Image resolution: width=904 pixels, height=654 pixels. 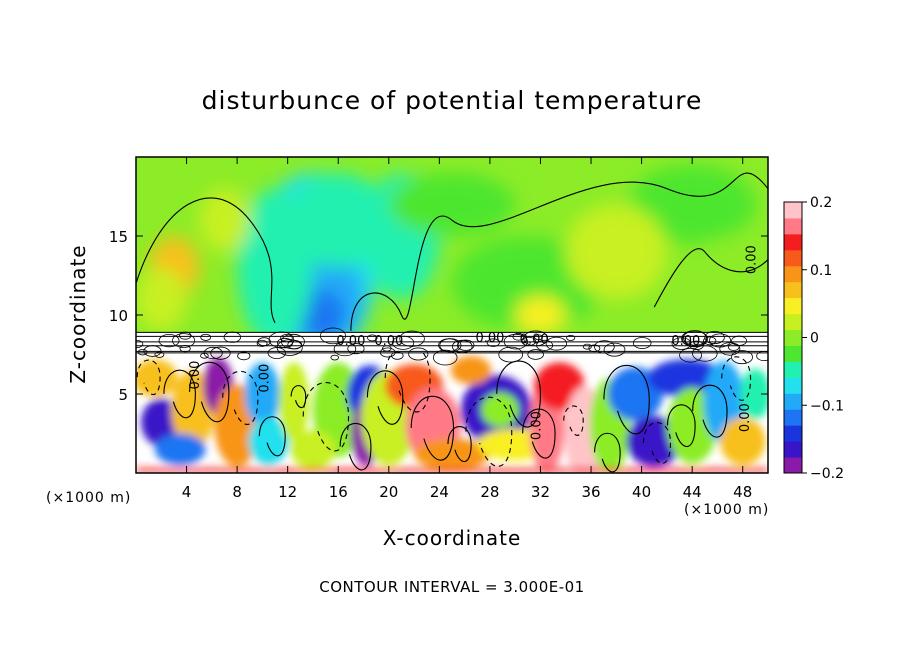 I want to click on y-tick-label: 10, so click(x=118, y=316).